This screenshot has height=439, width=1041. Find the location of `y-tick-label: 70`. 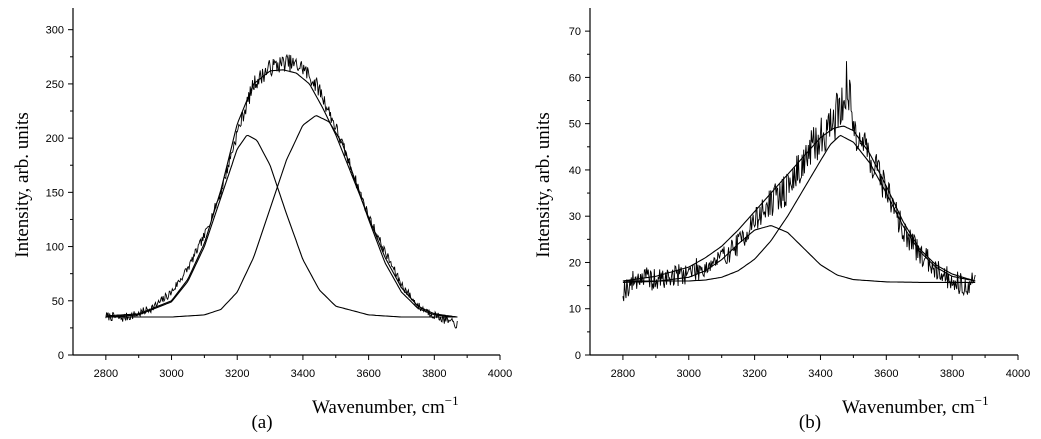

y-tick-label: 70 is located at coordinates (575, 32).